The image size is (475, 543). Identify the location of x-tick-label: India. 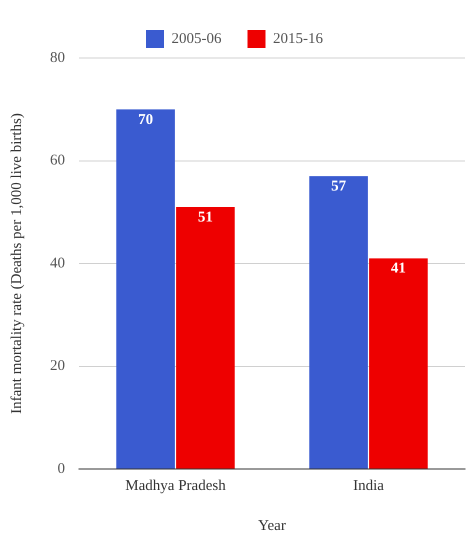
(368, 486).